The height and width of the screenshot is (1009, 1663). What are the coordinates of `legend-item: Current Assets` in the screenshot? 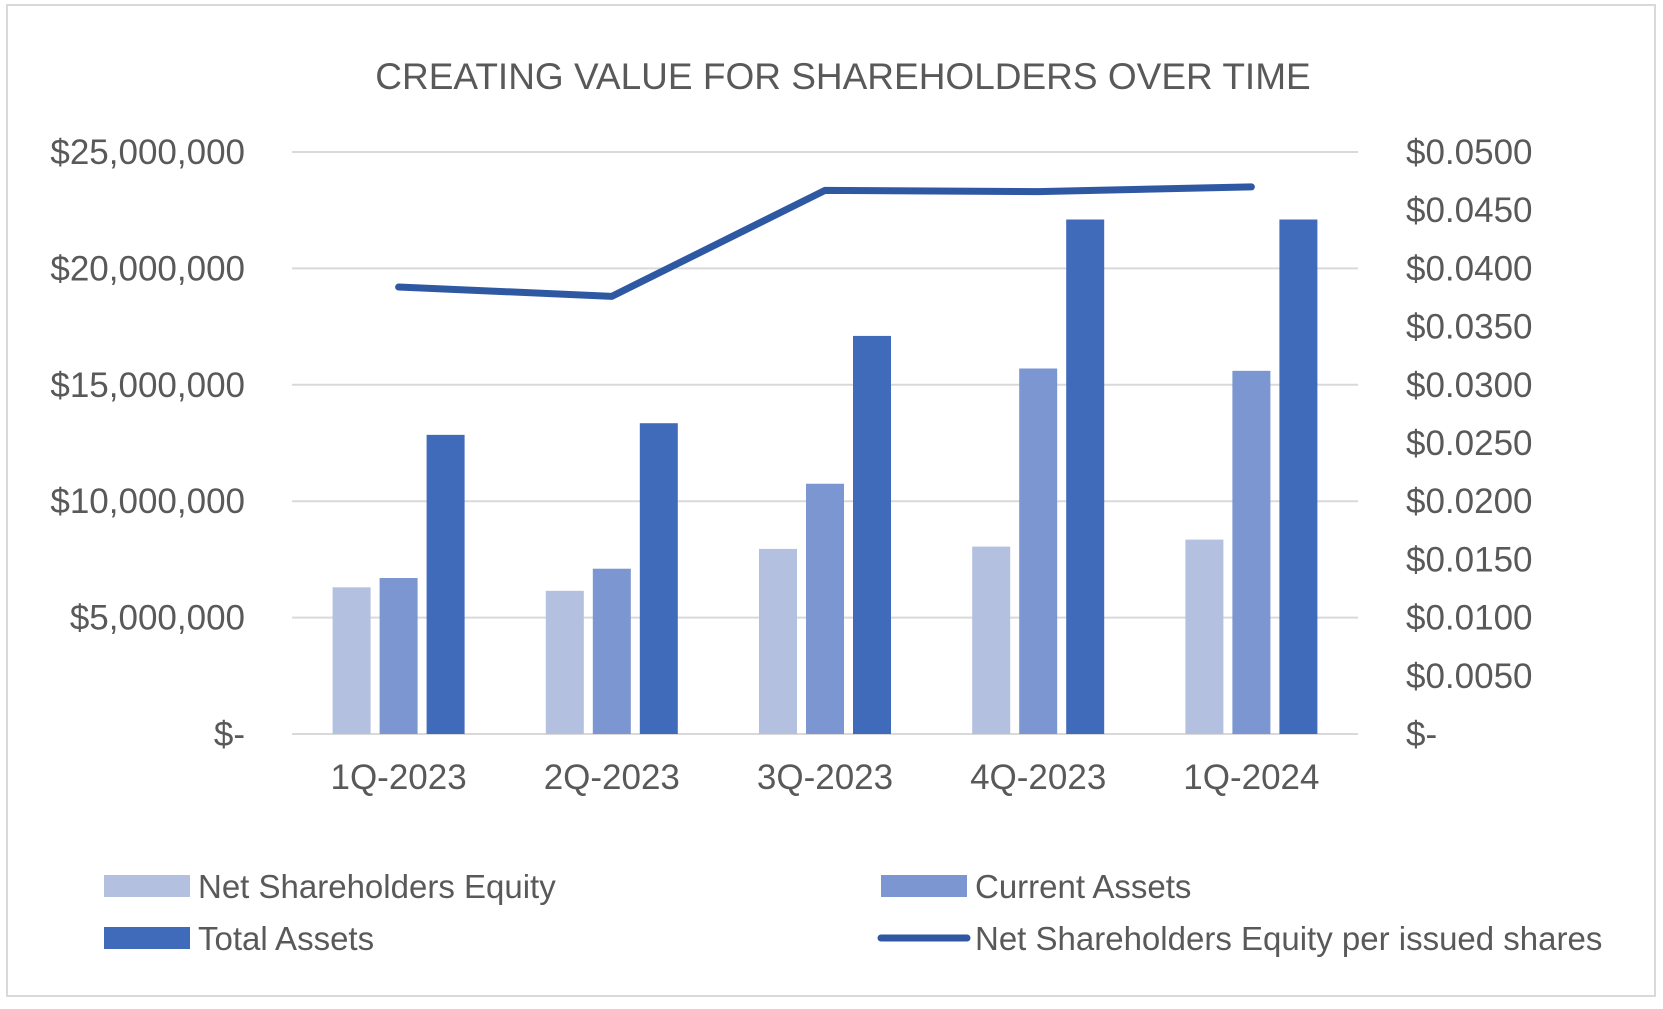 It's located at (1036, 886).